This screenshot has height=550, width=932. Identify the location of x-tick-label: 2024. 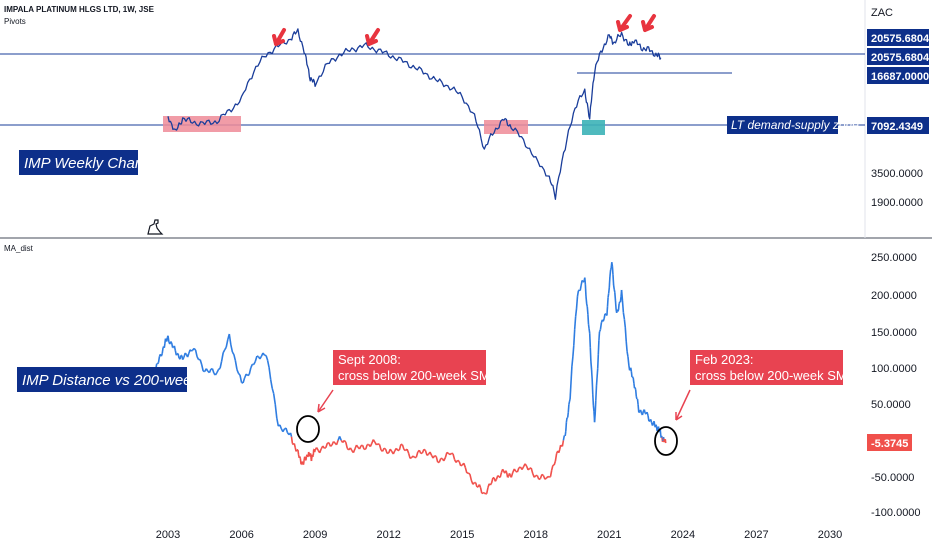
(683, 535).